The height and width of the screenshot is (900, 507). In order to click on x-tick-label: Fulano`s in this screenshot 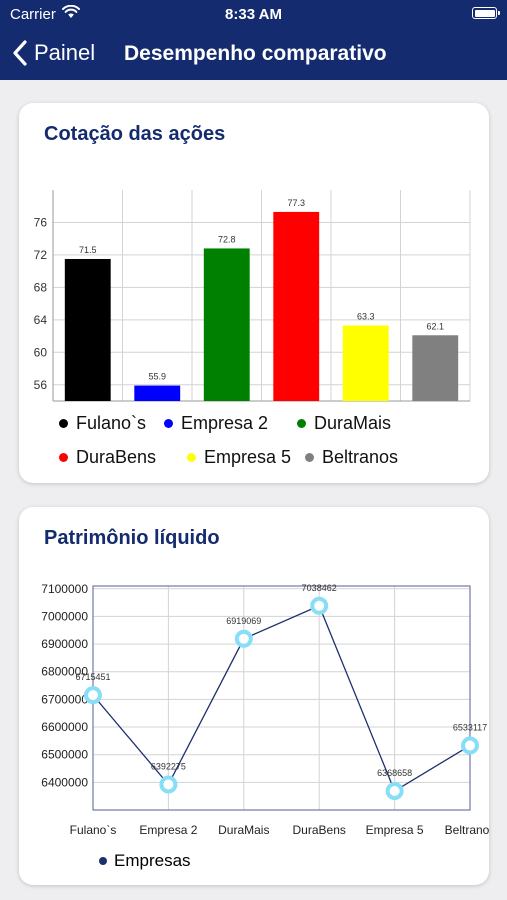, I will do `click(93, 830)`.